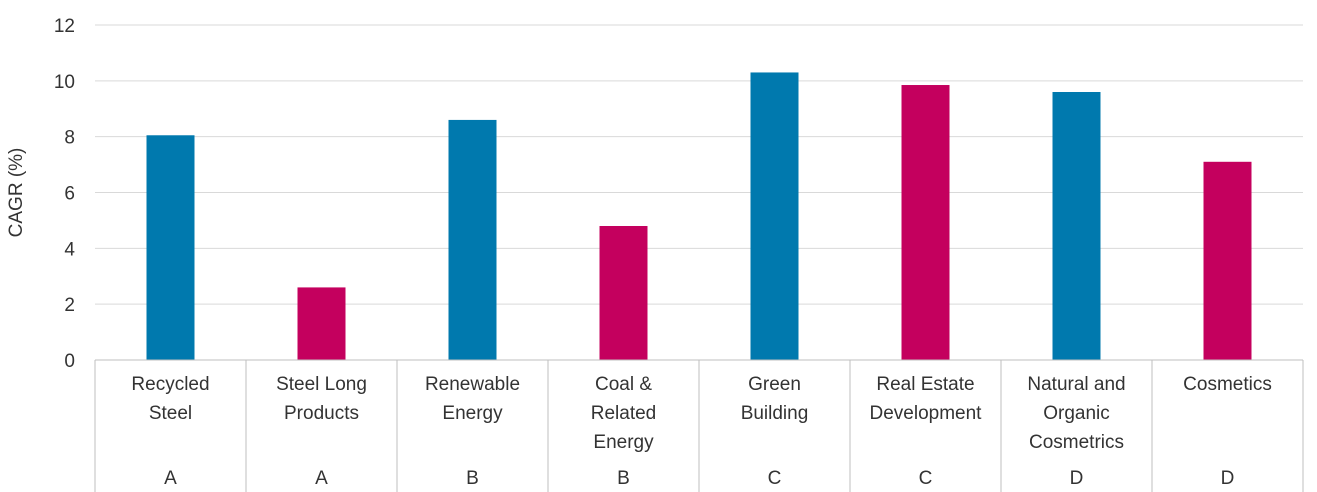  Describe the element at coordinates (1227, 384) in the screenshot. I see `x-category-label: Cosmetics` at that location.